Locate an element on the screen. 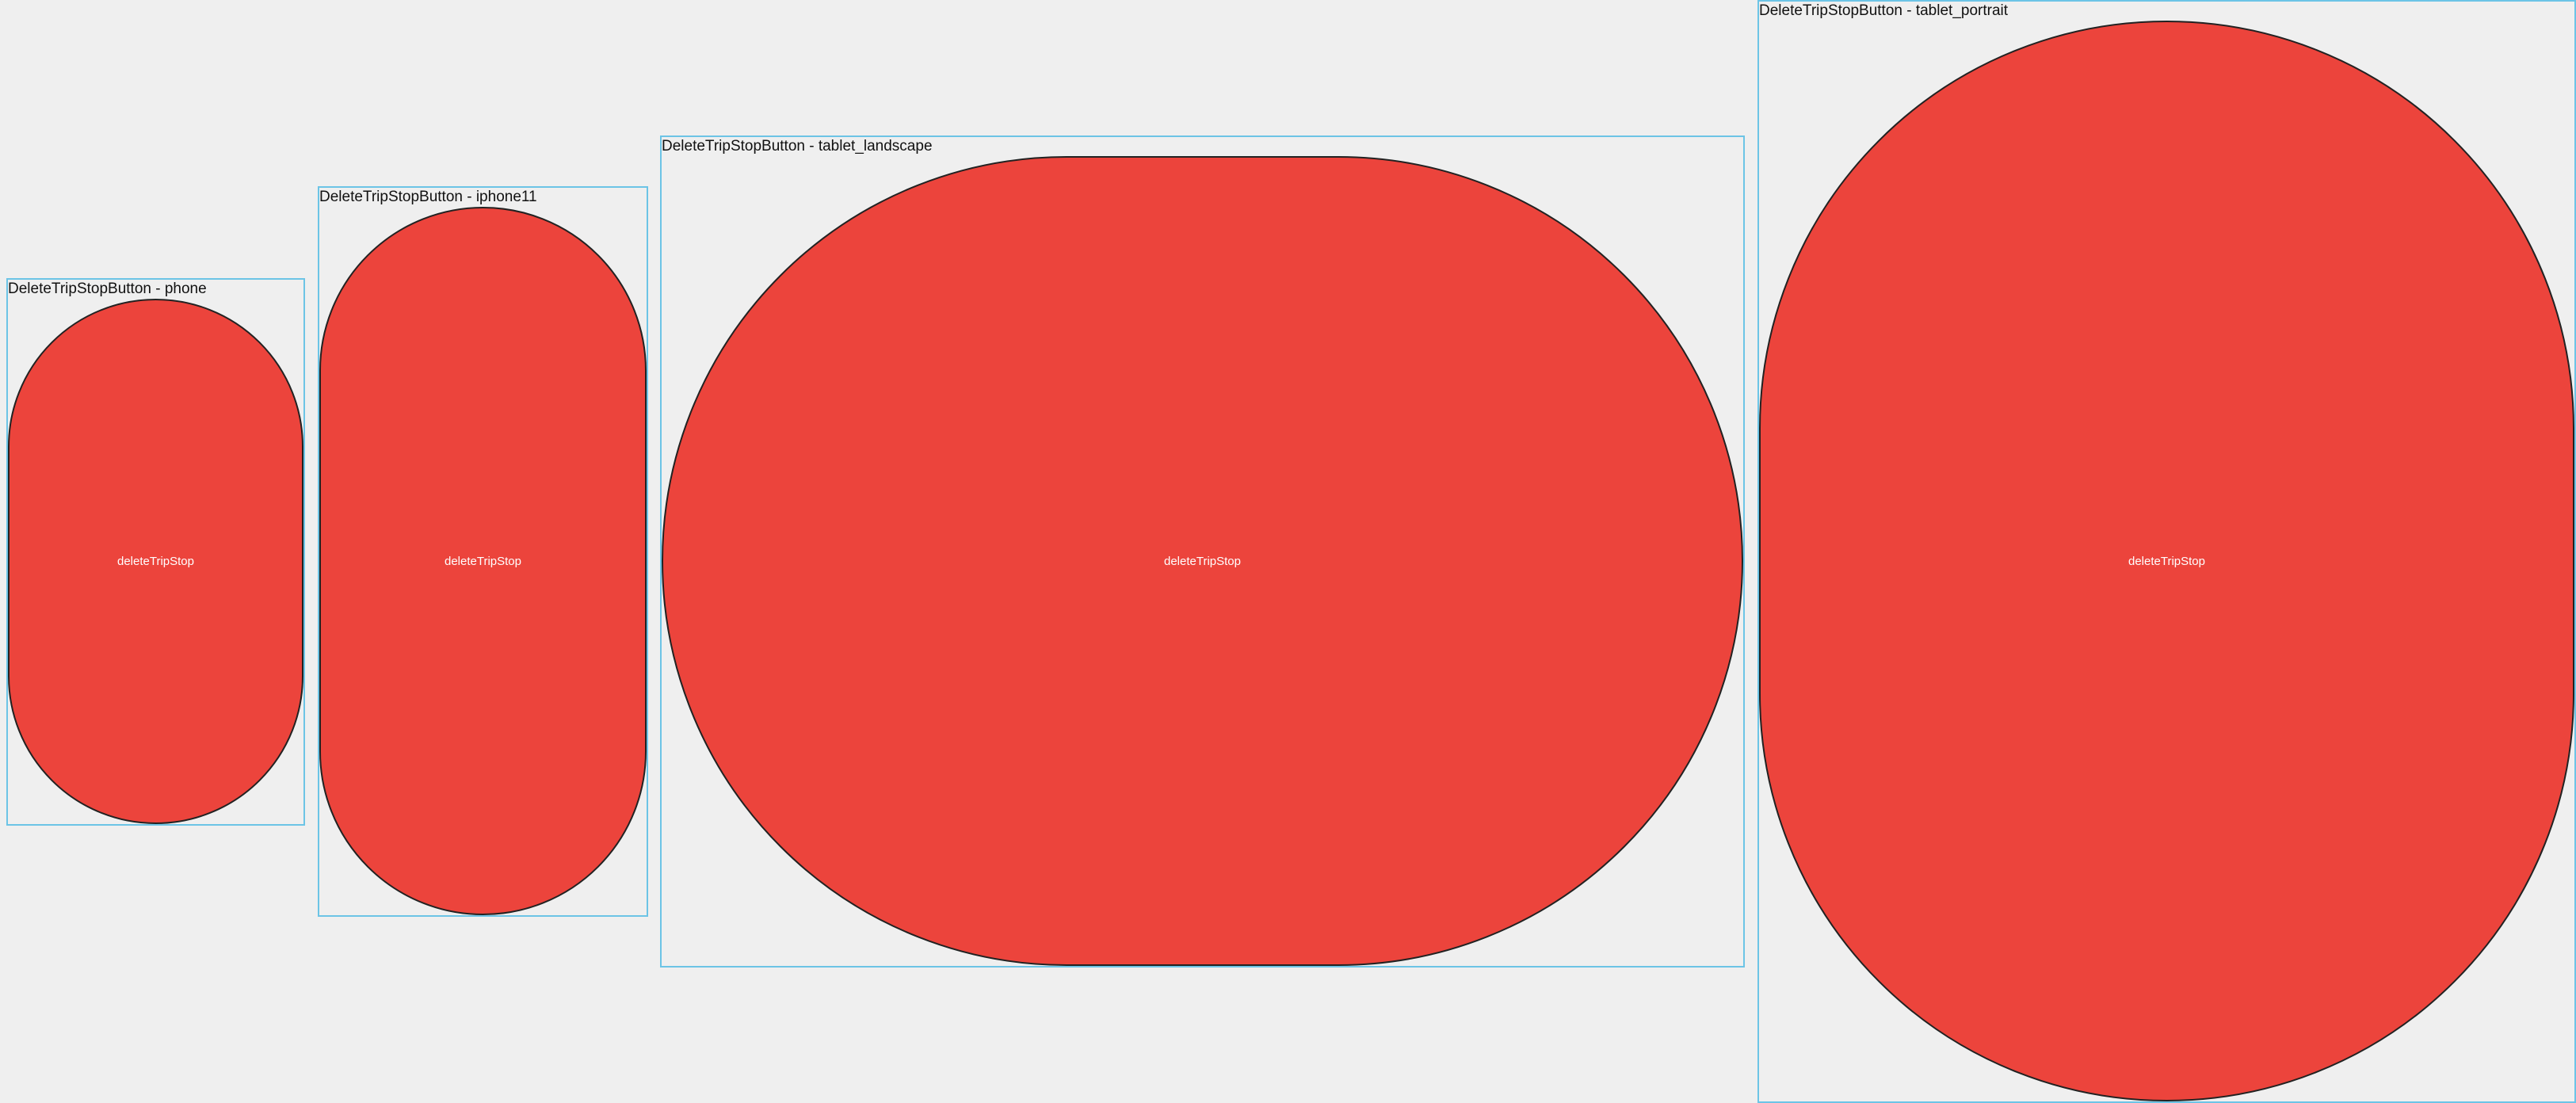 Image resolution: width=2576 pixels, height=1103 pixels. delete-trip-stop-button-phone: deleteTripStop is located at coordinates (155, 561).